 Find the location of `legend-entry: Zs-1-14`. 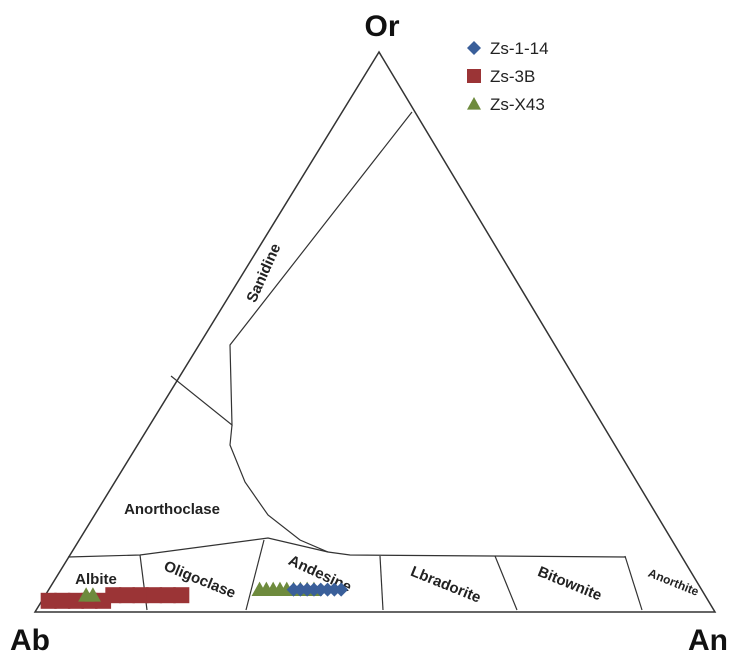

legend-entry: Zs-1-14 is located at coordinates (508, 48).